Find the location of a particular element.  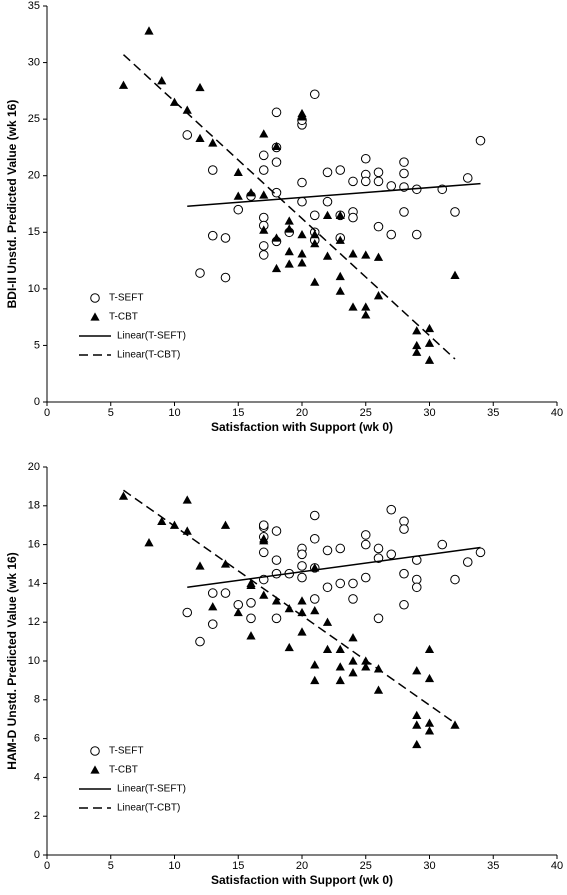

x-tick-label: 40 is located at coordinates (557, 866).